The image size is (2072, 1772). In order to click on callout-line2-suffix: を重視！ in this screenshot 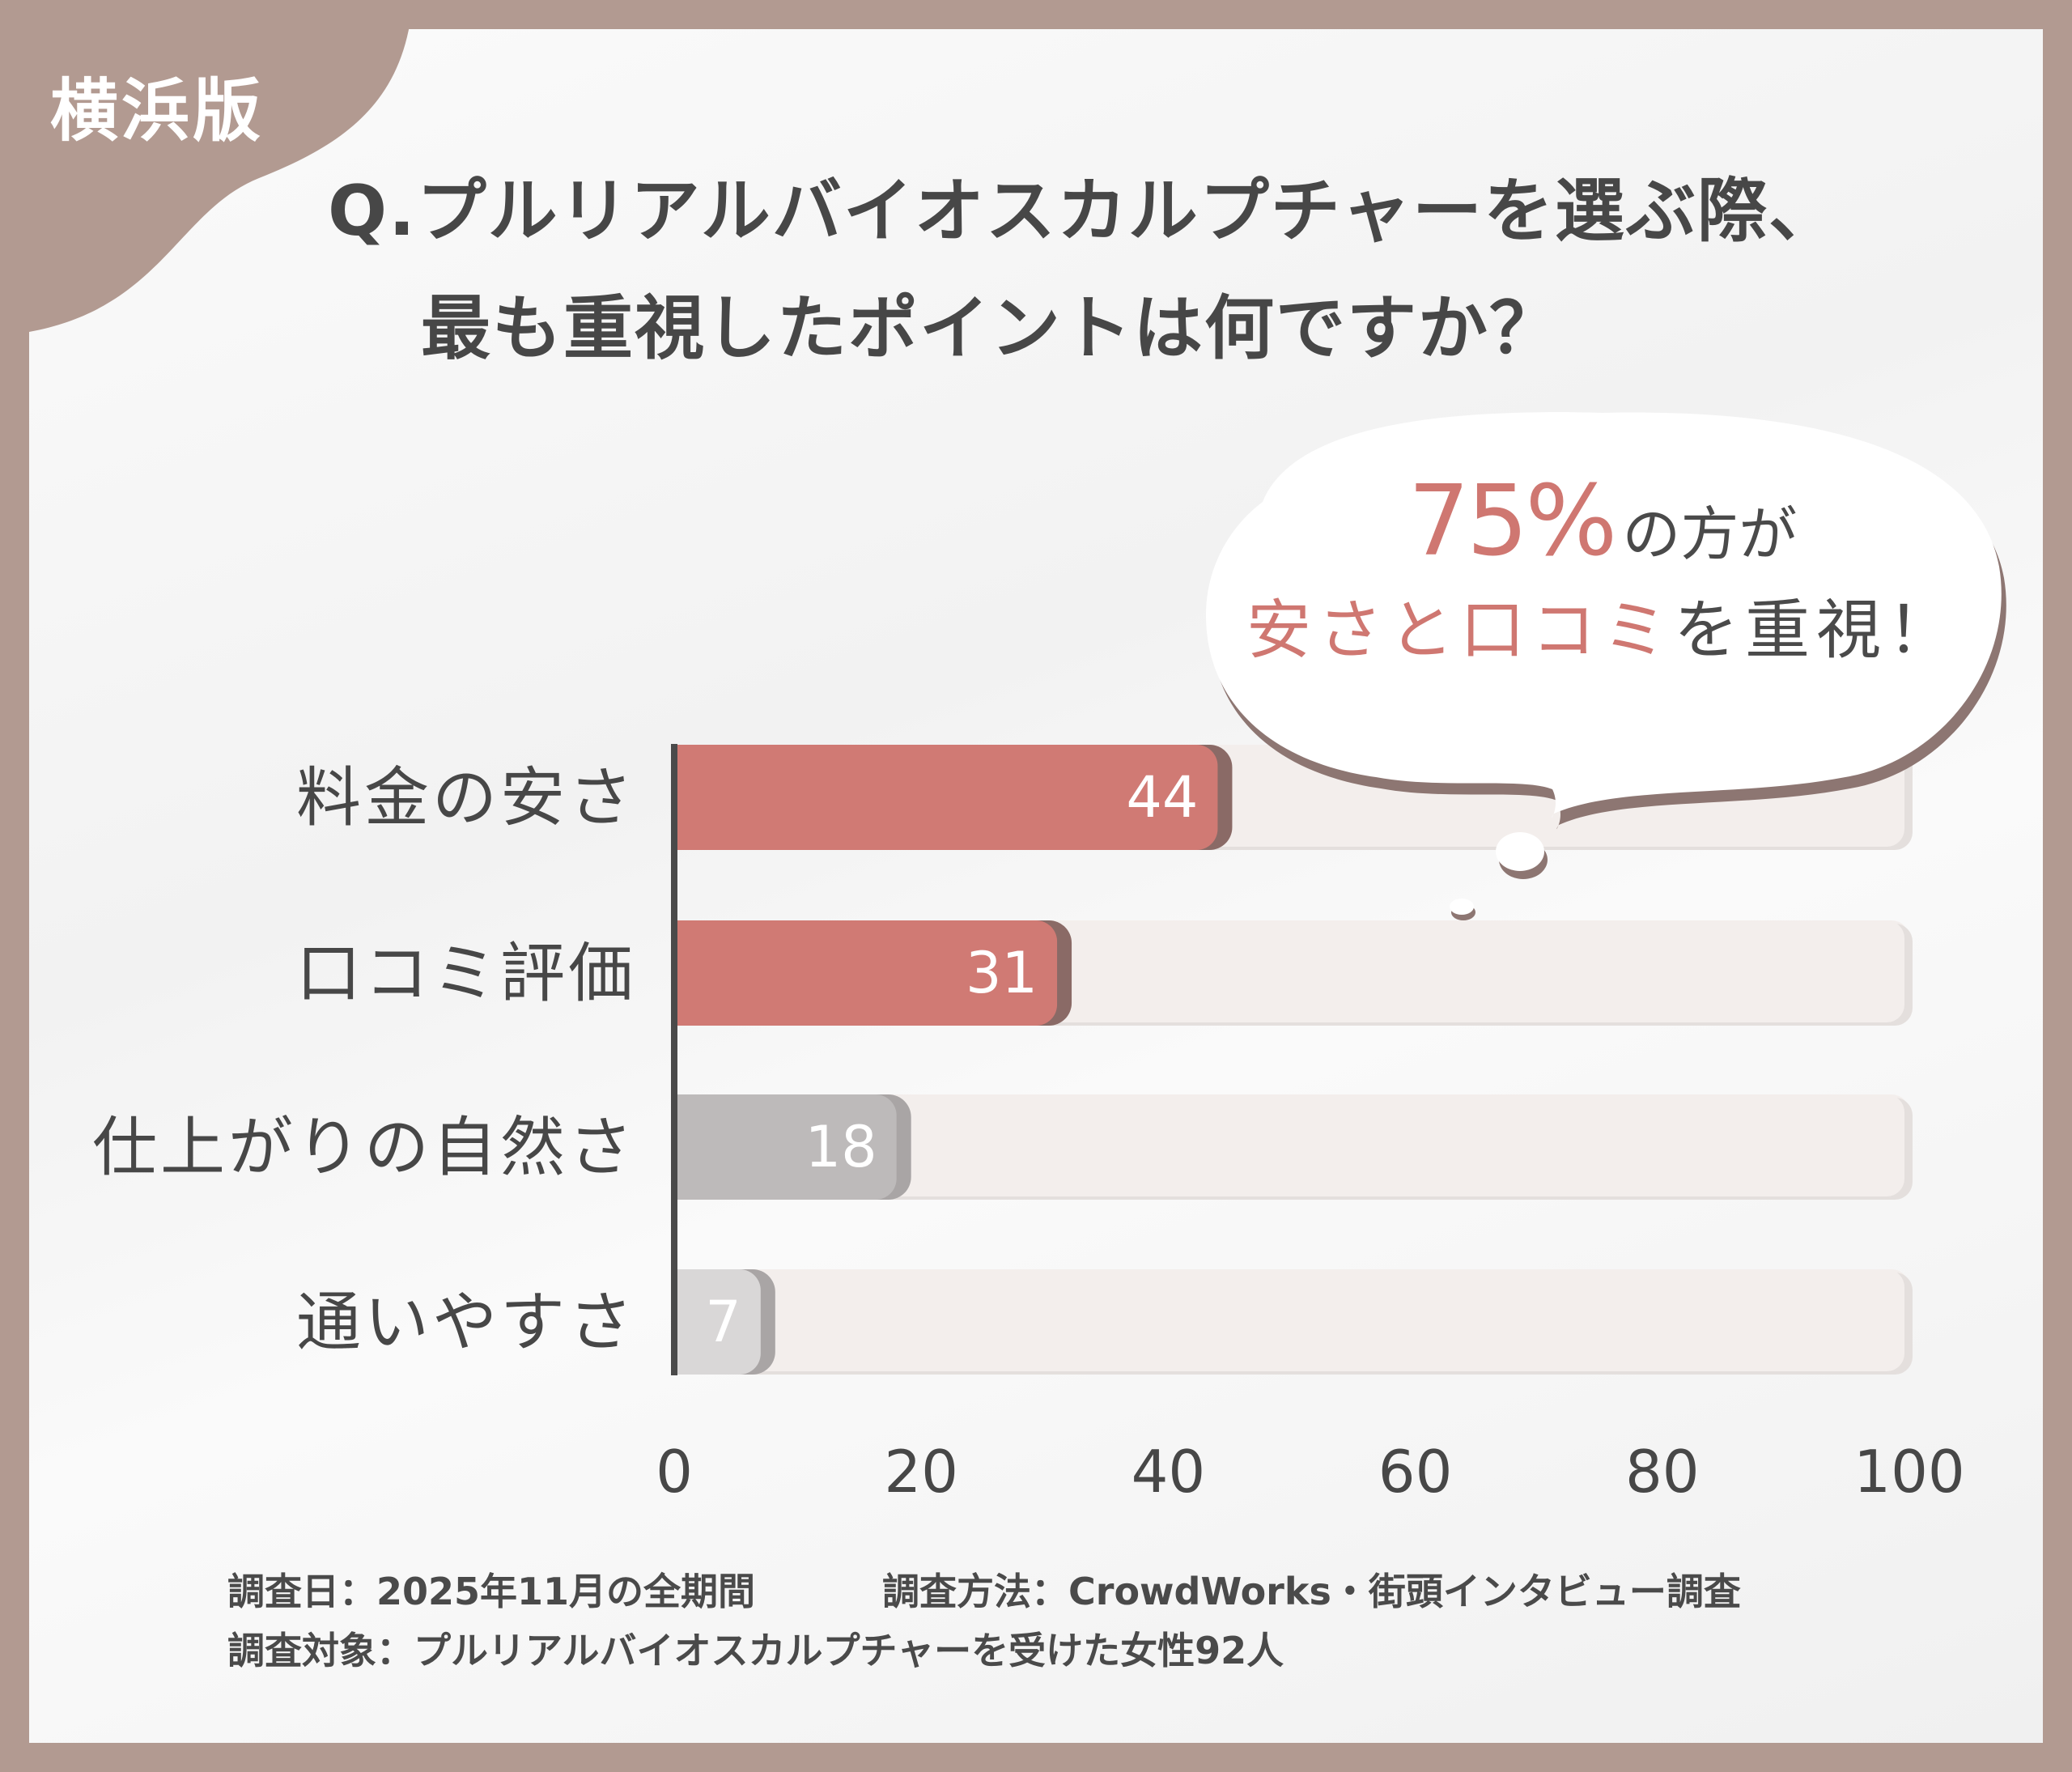, I will do `click(1816, 630)`.